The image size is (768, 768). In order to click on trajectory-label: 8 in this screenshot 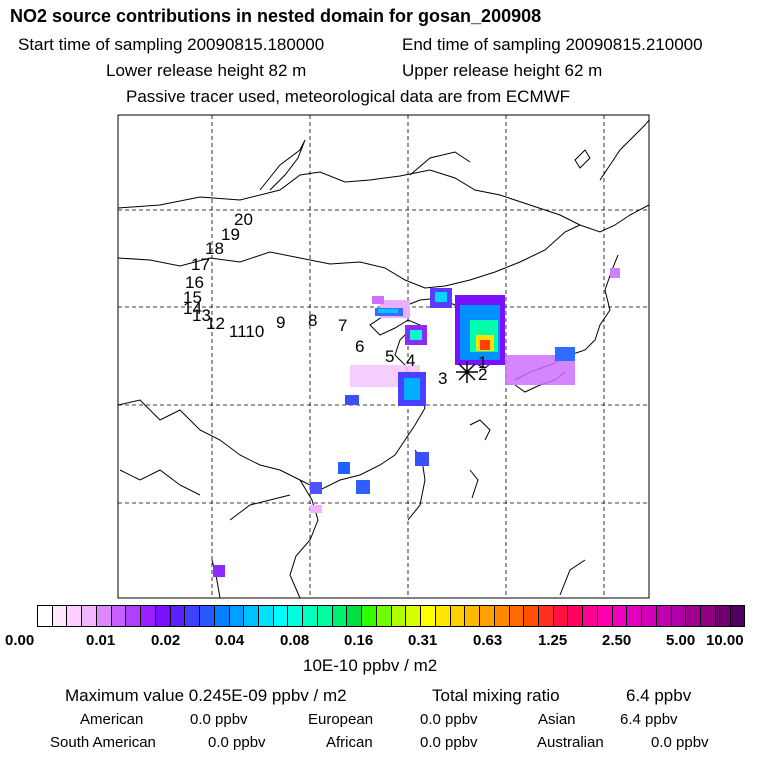, I will do `click(312, 320)`.